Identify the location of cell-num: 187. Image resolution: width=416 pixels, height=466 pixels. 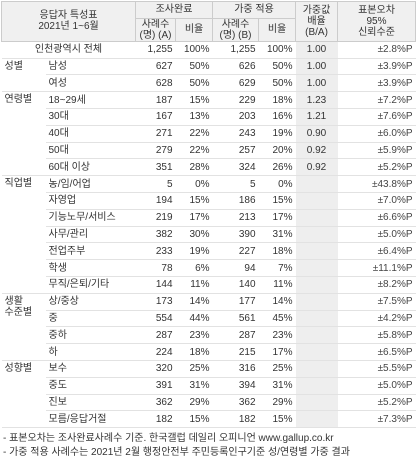
(155, 100).